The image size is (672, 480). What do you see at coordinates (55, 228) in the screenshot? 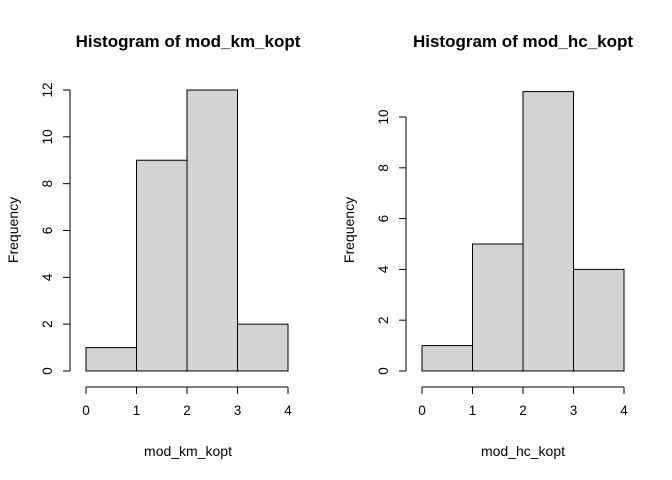
I see `y-axis: 0 2 4 6 8 10 12` at bounding box center [55, 228].